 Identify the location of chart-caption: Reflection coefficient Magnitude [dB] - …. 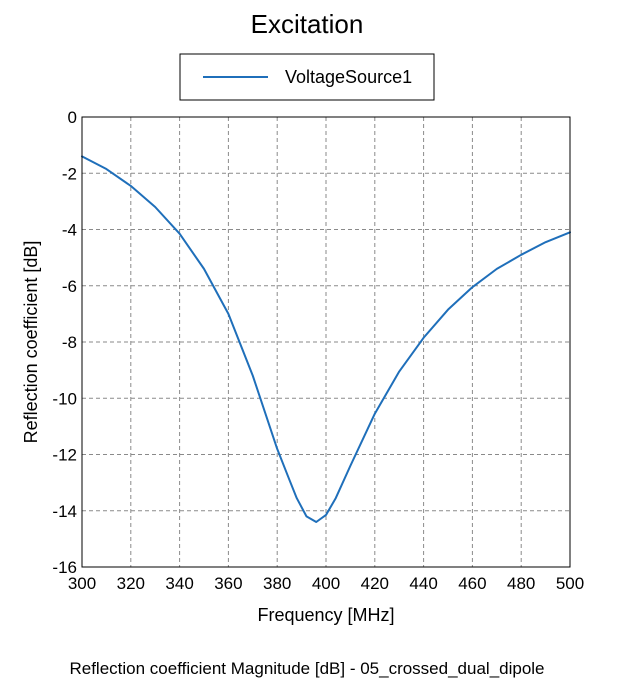
(306, 668).